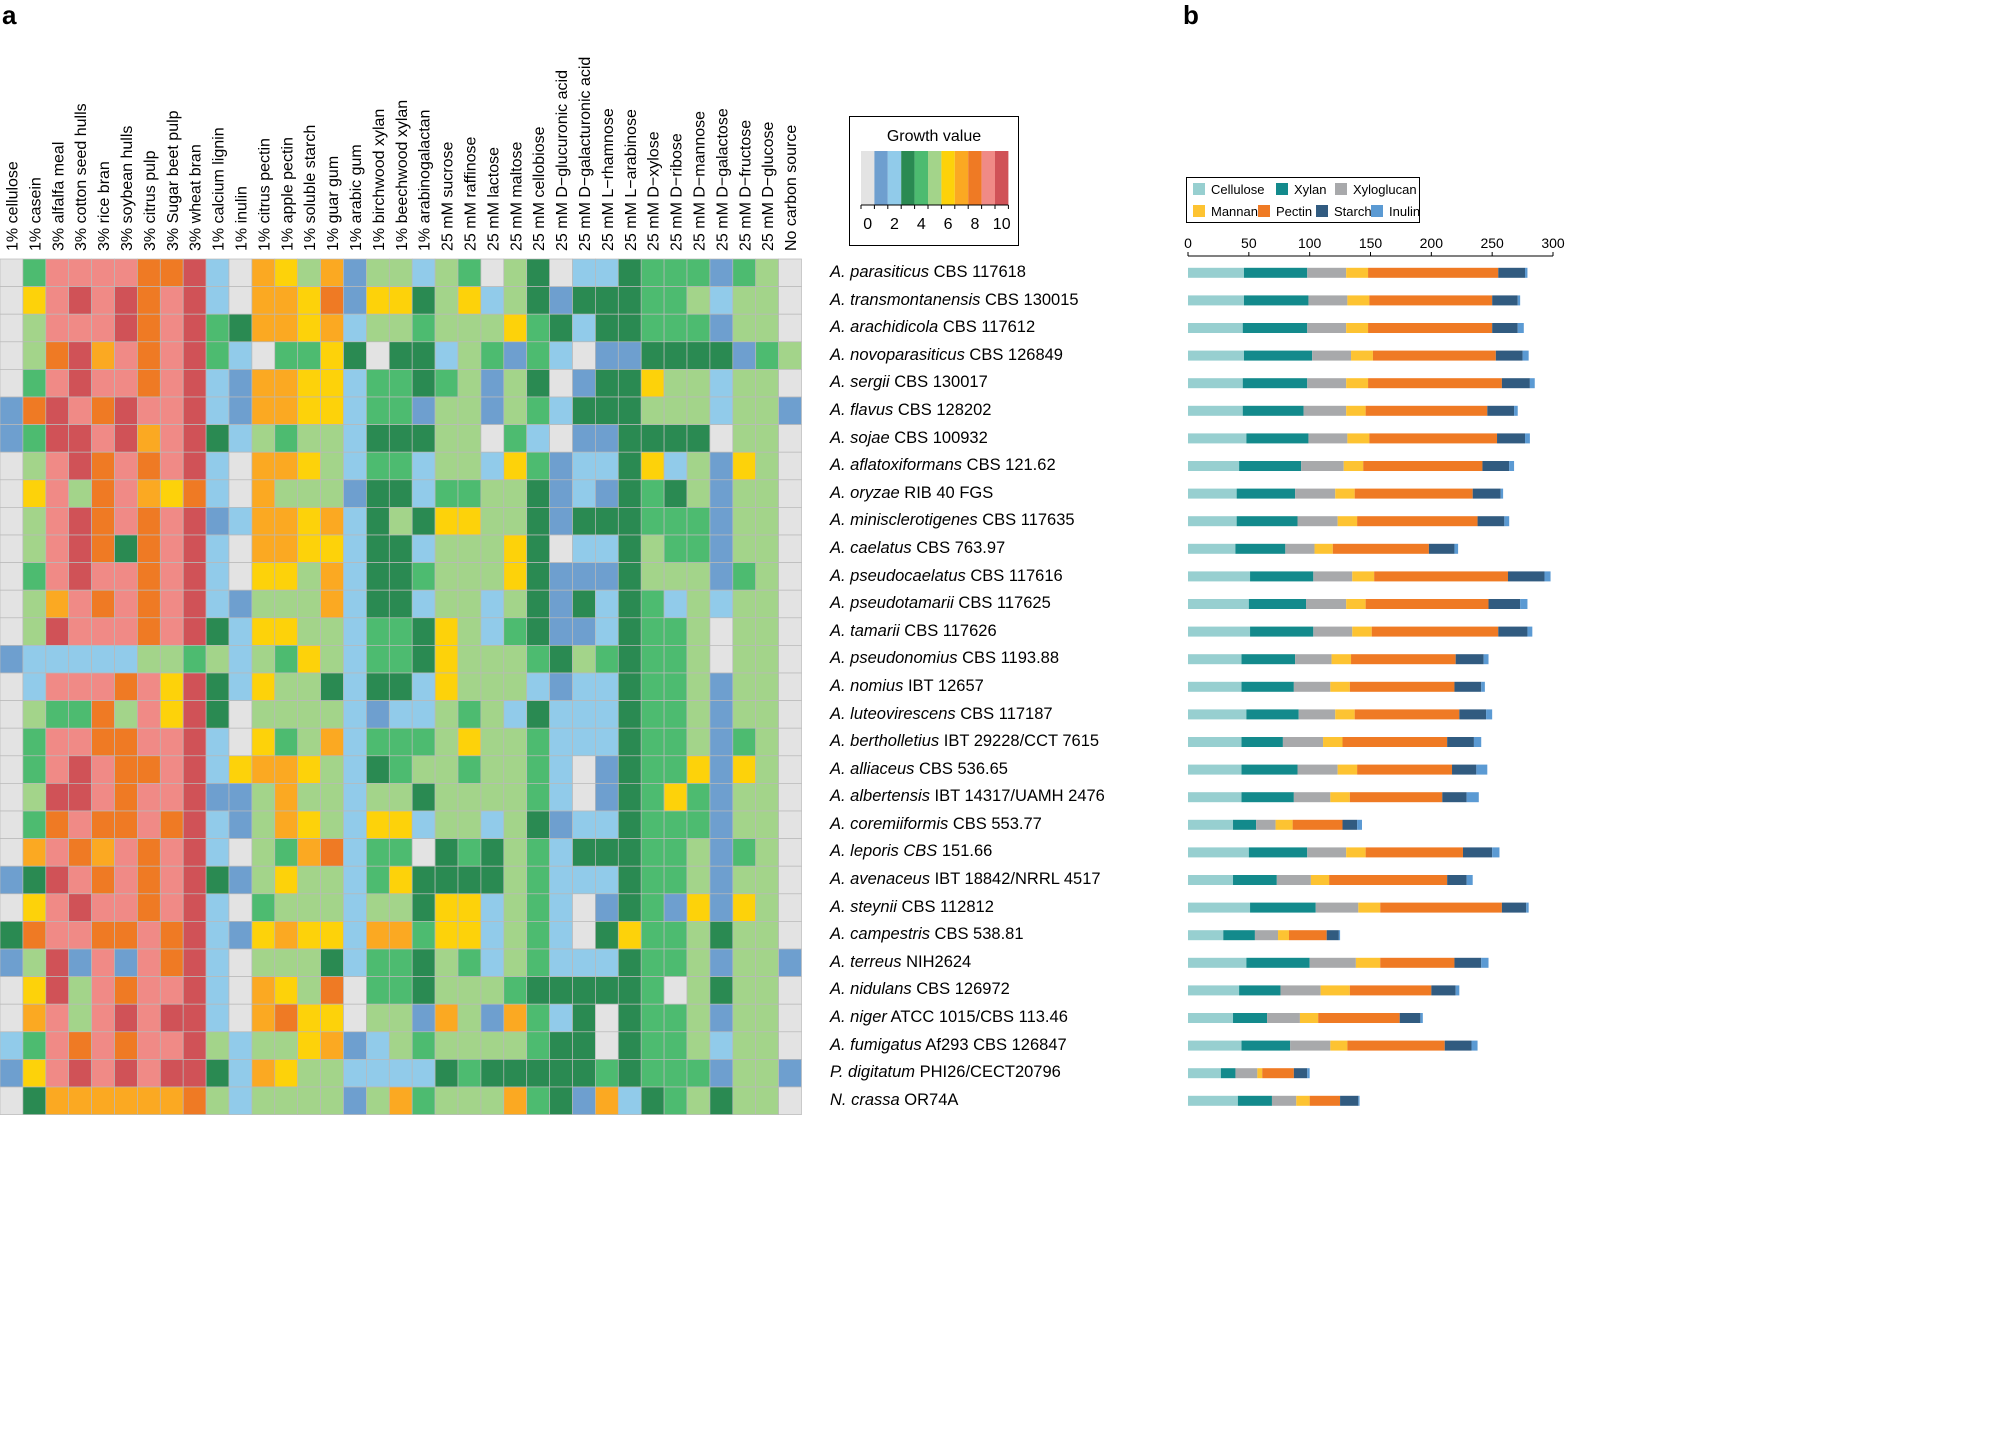 The image size is (2002, 1430). What do you see at coordinates (977, 272) in the screenshot?
I see `strain-id: CBS 117618` at bounding box center [977, 272].